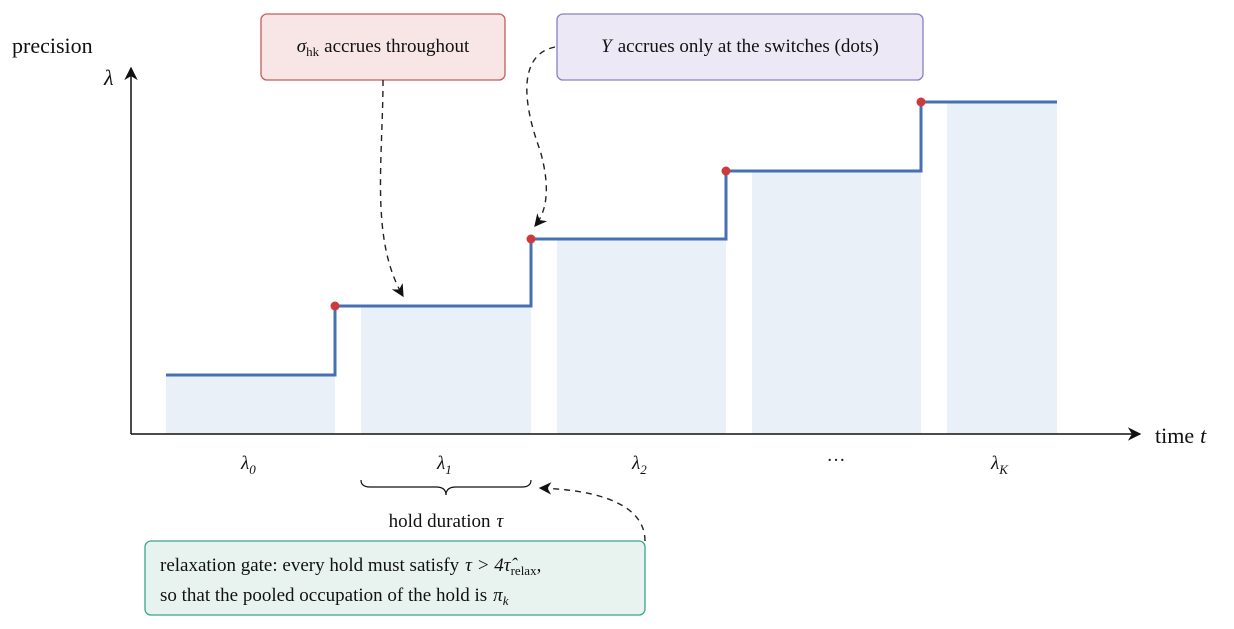 The height and width of the screenshot is (629, 1234). I want to click on hold-duration-symbol: τ, so click(501, 521).